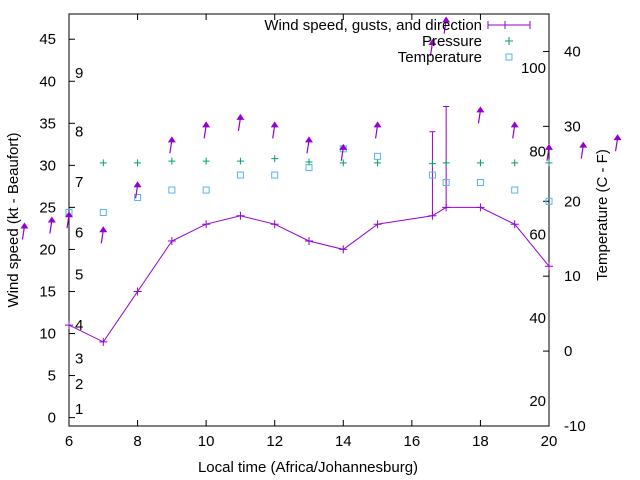 The image size is (640, 480). Describe the element at coordinates (537, 235) in the screenshot. I see `fahrenheit-label: 60` at that location.